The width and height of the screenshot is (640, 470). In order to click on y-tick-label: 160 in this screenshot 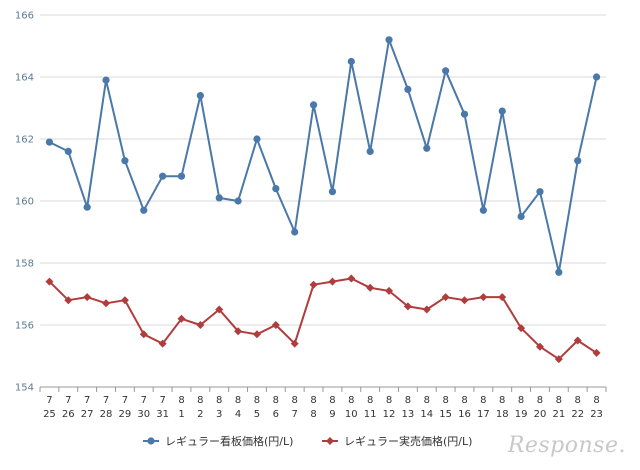, I will do `click(24, 202)`.